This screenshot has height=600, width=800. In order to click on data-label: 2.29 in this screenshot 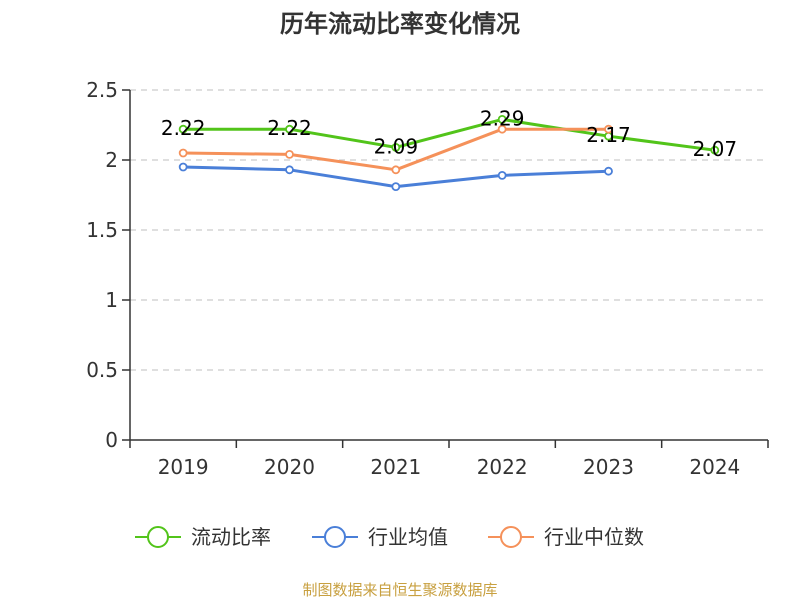, I will do `click(502, 118)`.